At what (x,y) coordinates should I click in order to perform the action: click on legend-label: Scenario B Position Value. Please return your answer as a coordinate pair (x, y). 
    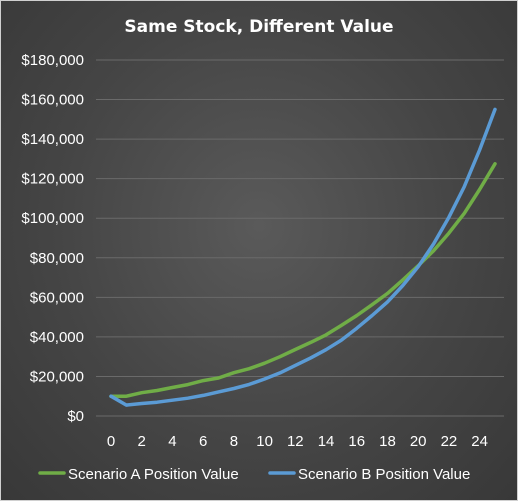
    Looking at the image, I should click on (384, 474).